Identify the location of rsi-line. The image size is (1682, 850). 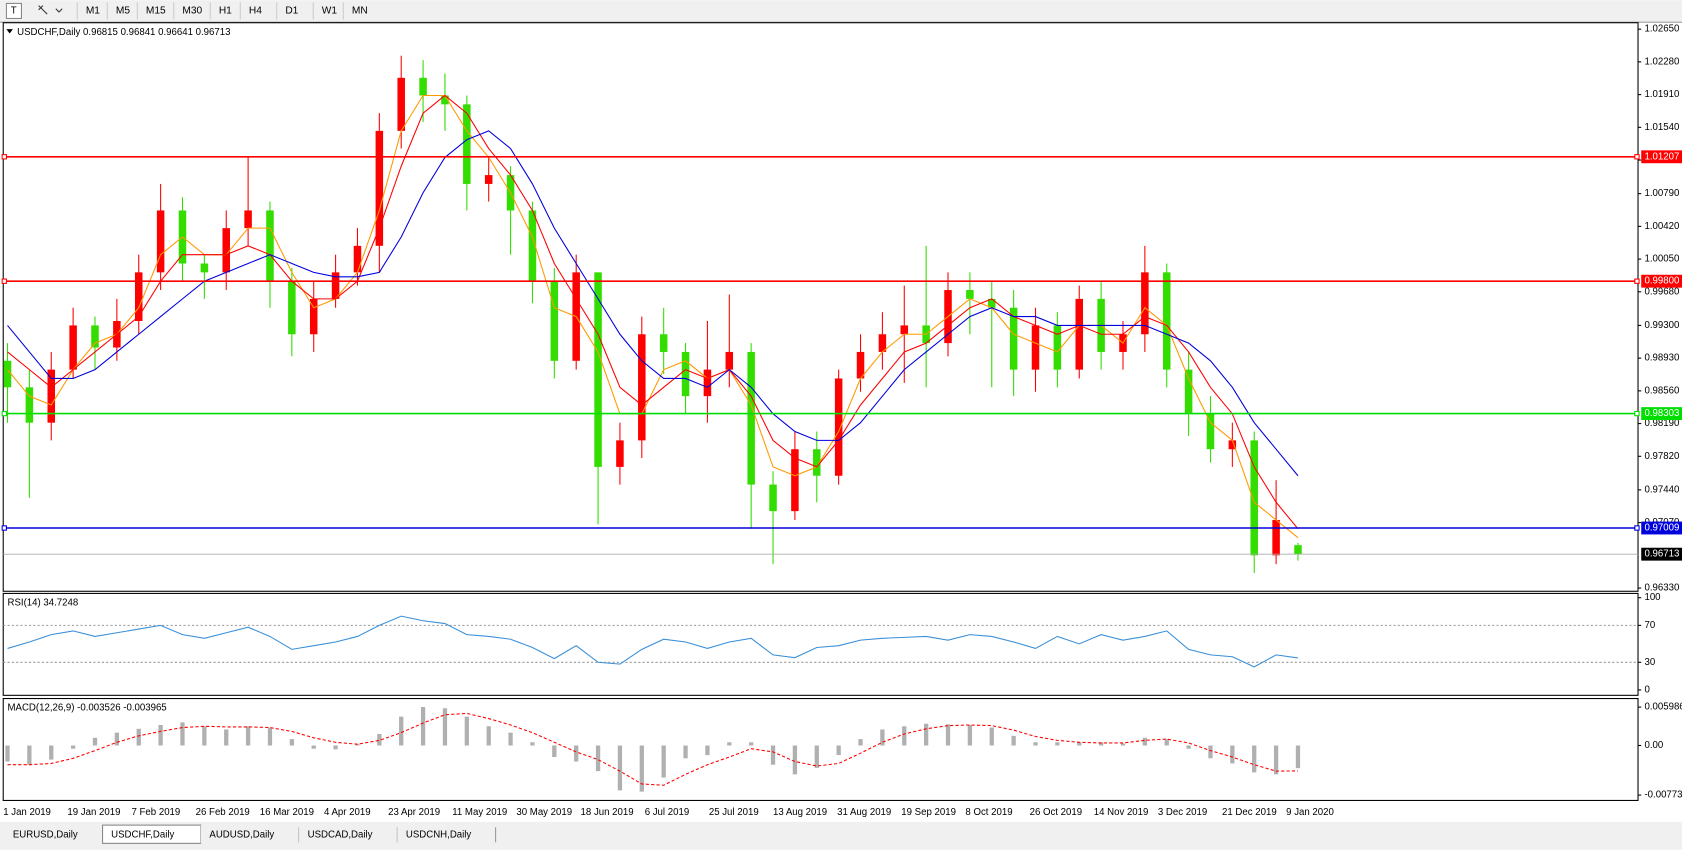
(653, 641).